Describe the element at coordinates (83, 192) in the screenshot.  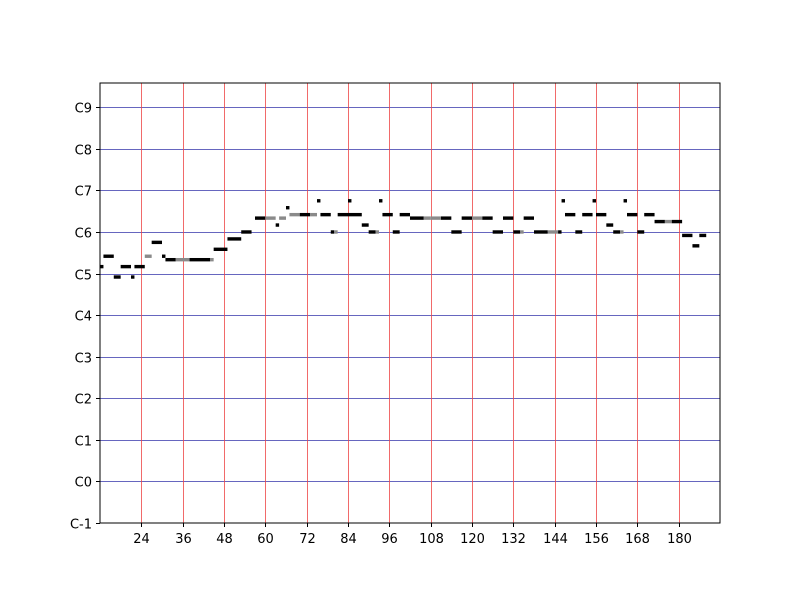
I see `y-tick-label: C7` at that location.